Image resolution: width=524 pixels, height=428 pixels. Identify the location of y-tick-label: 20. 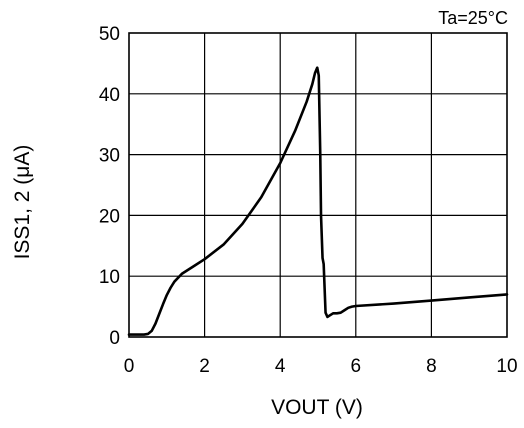
(109, 216).